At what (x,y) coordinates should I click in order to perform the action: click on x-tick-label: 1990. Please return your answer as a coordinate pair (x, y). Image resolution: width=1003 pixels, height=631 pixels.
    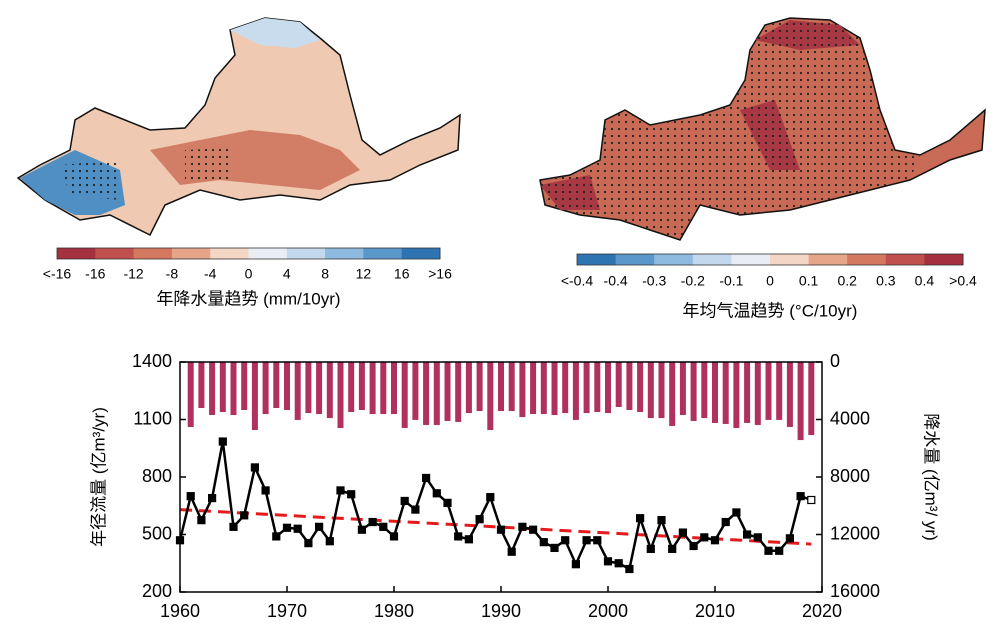
    Looking at the image, I should click on (501, 611).